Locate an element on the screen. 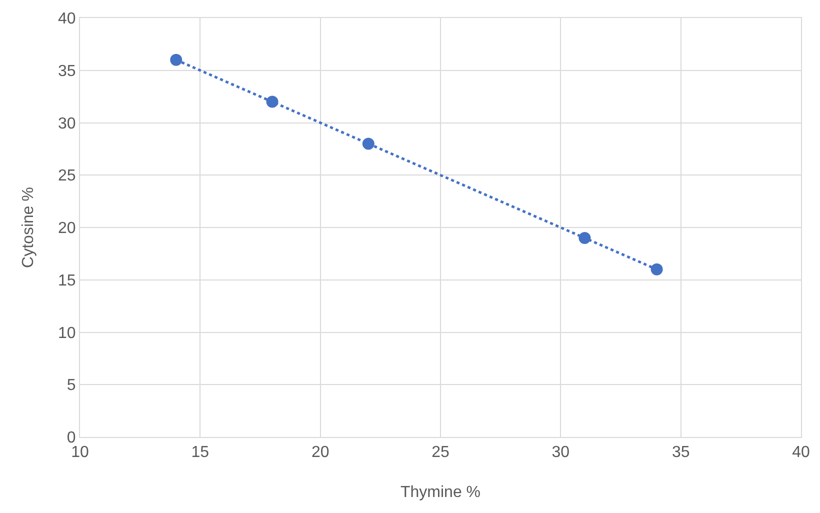 The width and height of the screenshot is (820, 513). y-tick-label: 40 is located at coordinates (67, 19).